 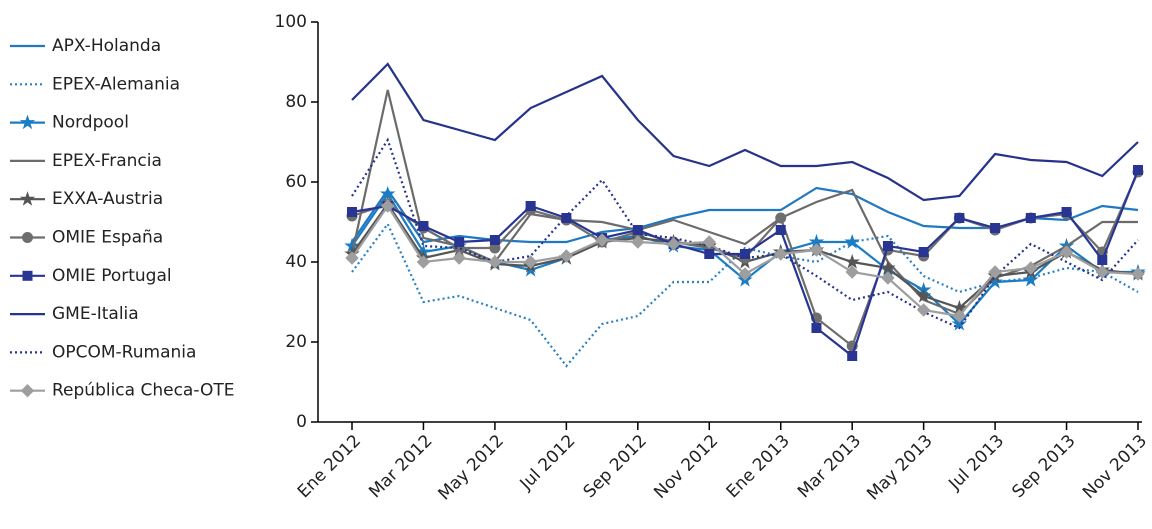 I want to click on y-tick-label: 60, so click(x=296, y=182).